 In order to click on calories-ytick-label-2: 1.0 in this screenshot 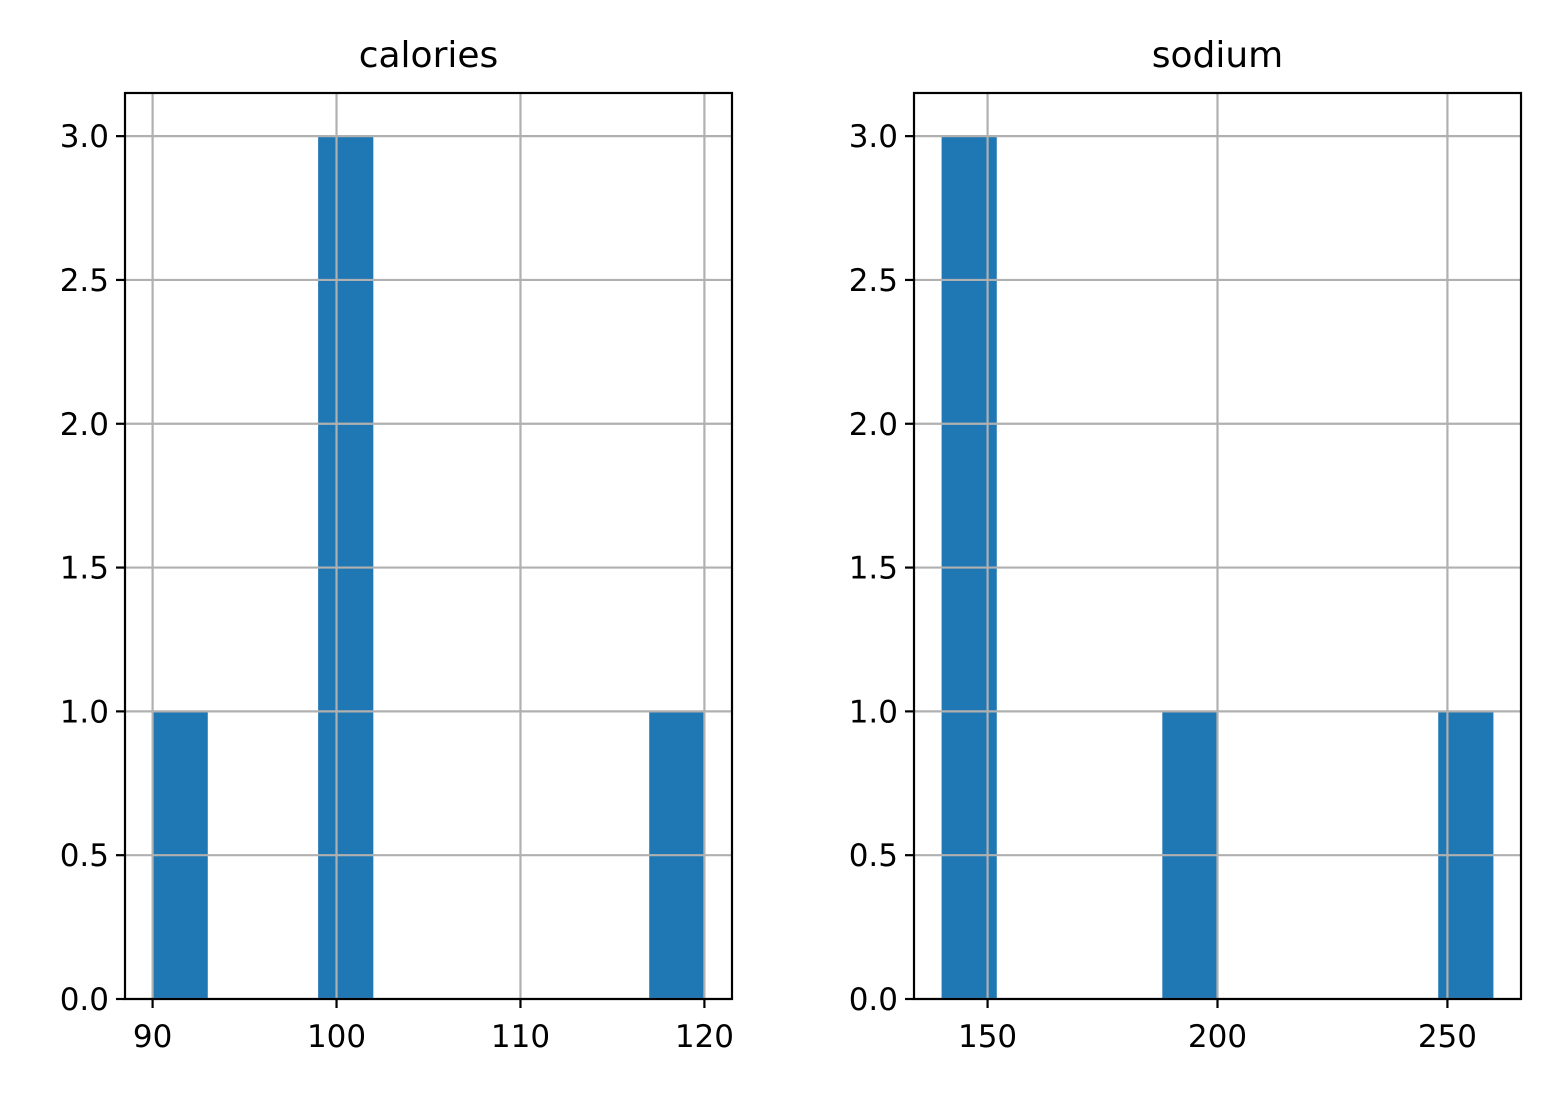, I will do `click(84, 712)`.